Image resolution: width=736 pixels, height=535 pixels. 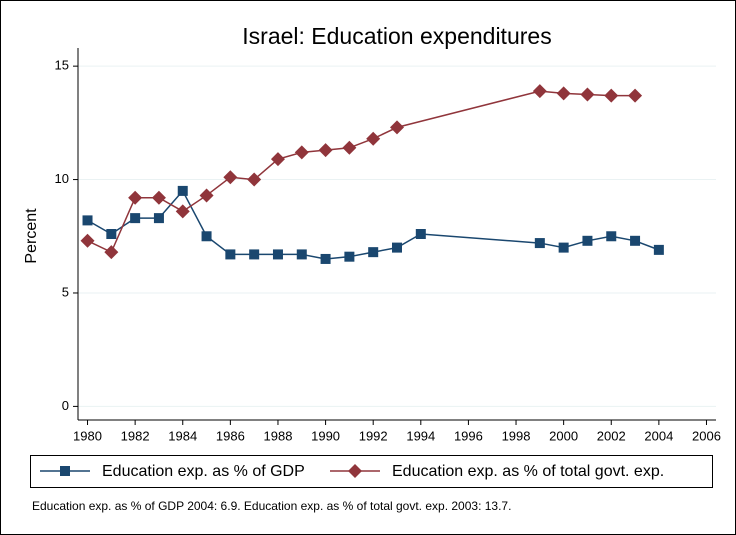 I want to click on y-axis-label: Percent, so click(x=31, y=236).